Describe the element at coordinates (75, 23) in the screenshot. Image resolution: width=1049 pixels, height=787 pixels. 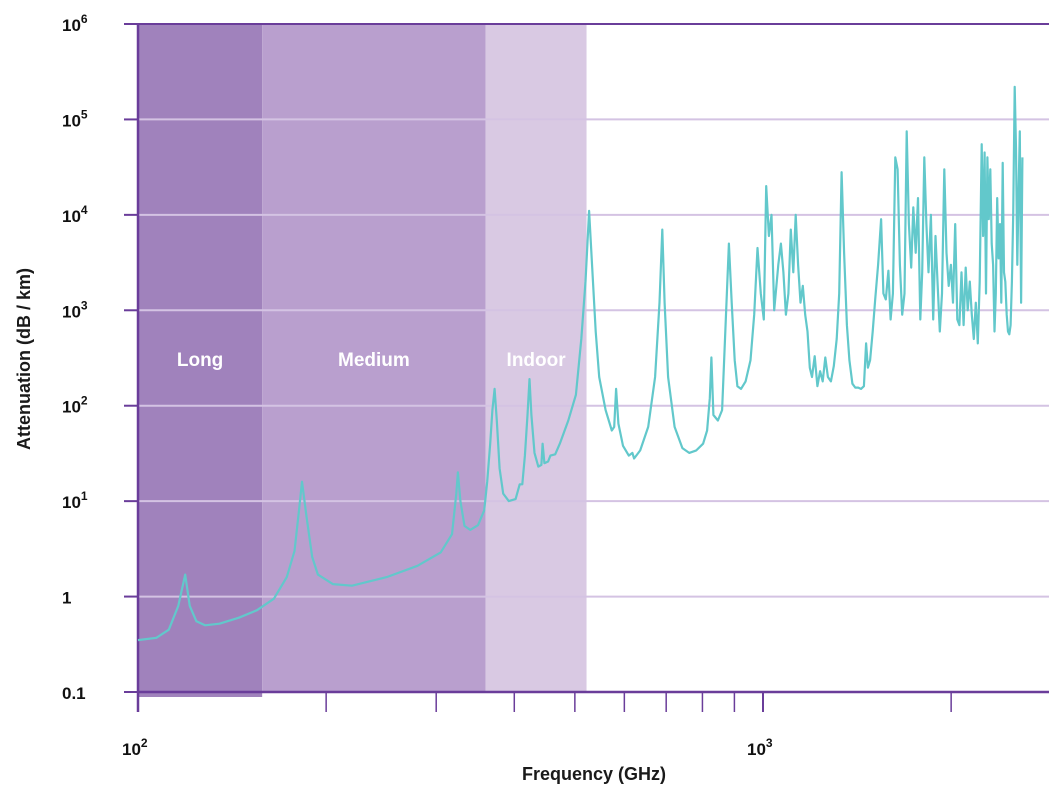
I see `y-tick-label: 10⁶` at that location.